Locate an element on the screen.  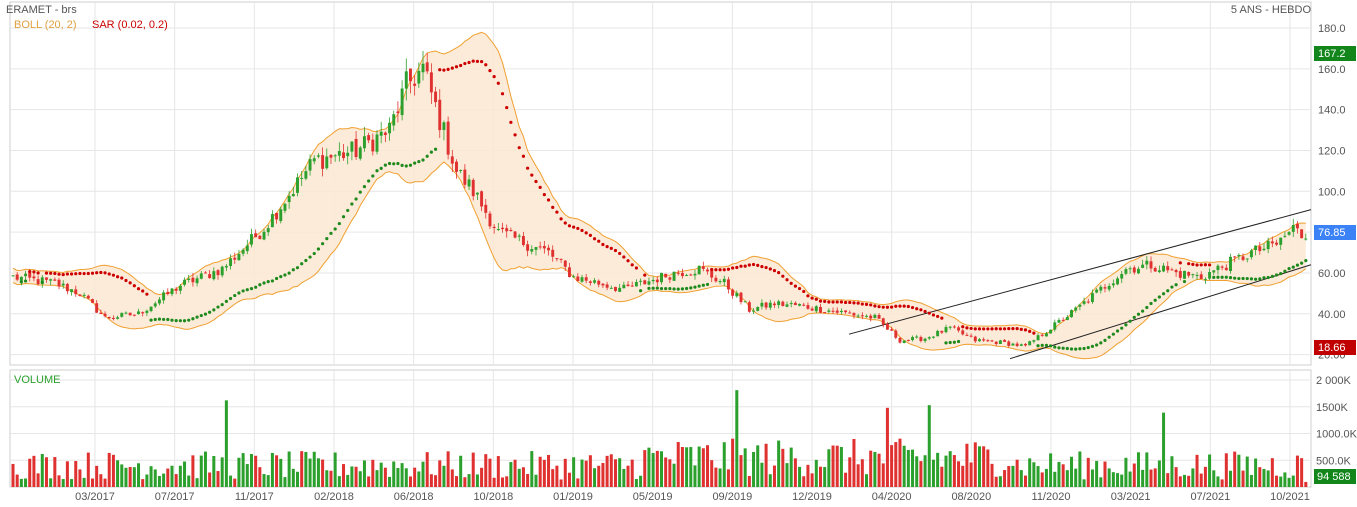
x-tick-label: 05/2019 is located at coordinates (653, 497).